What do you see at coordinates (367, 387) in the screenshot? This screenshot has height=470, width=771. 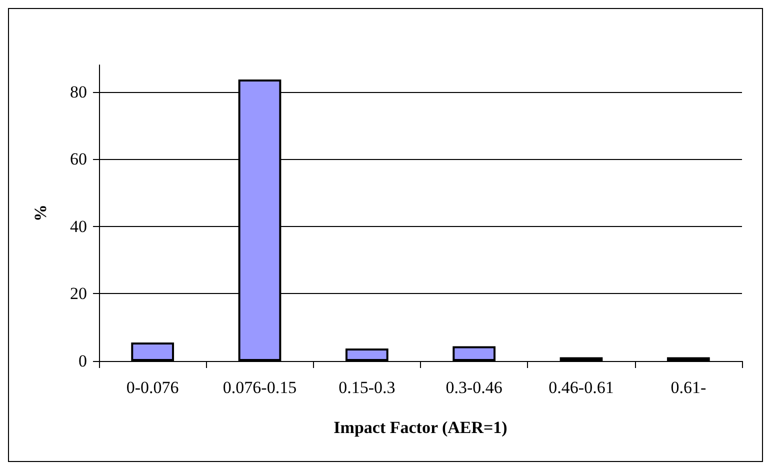 I see `x-tick-label: 0.15-0.3` at bounding box center [367, 387].